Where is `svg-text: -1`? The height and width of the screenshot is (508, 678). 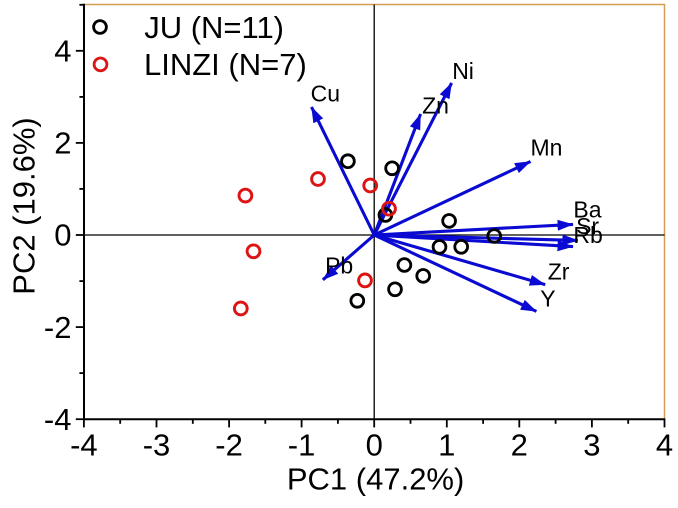
svg-text: -1 is located at coordinates (302, 445).